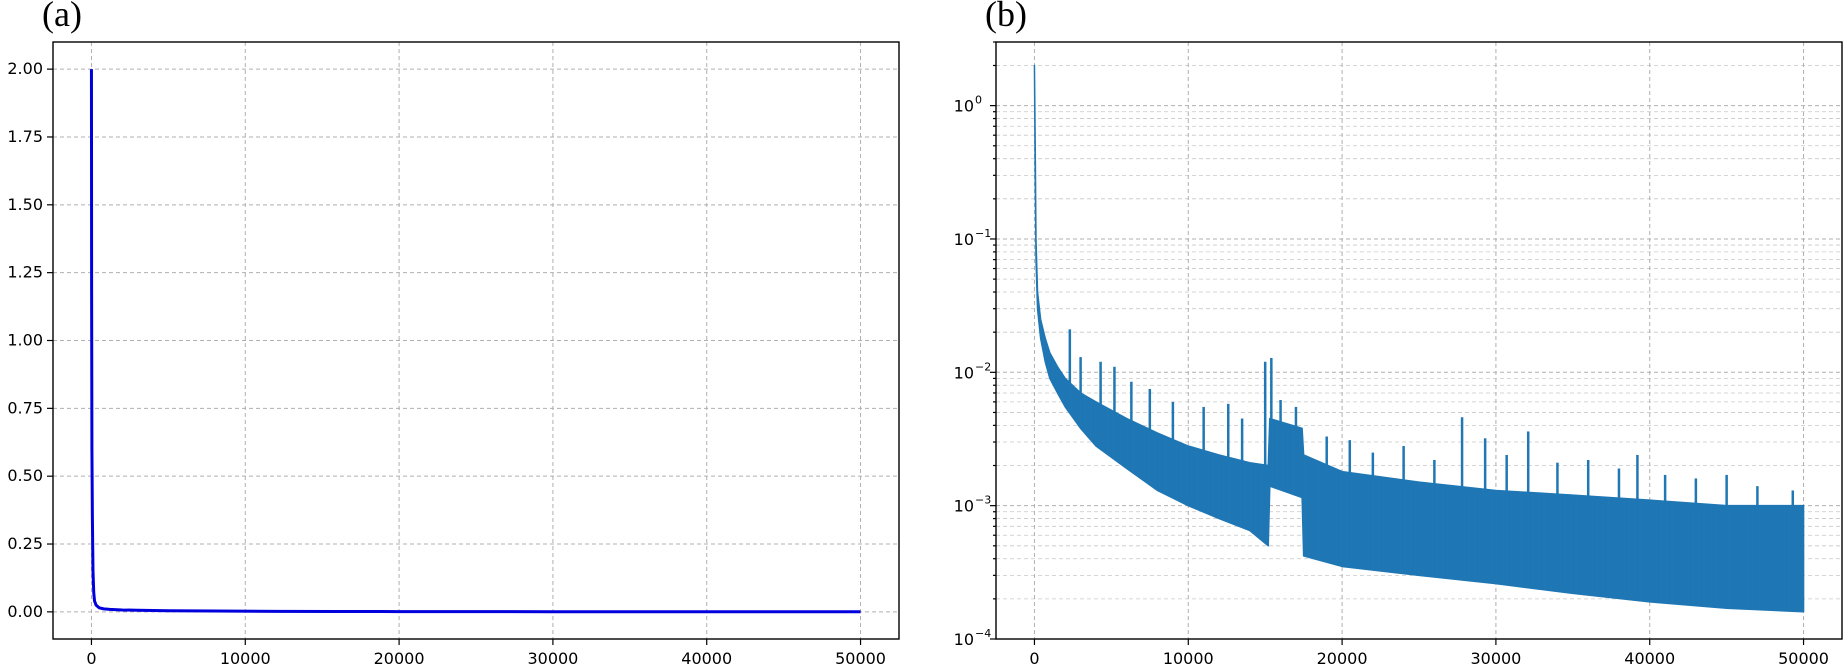  I want to click on y-tick-label: 1.50, so click(25, 204).